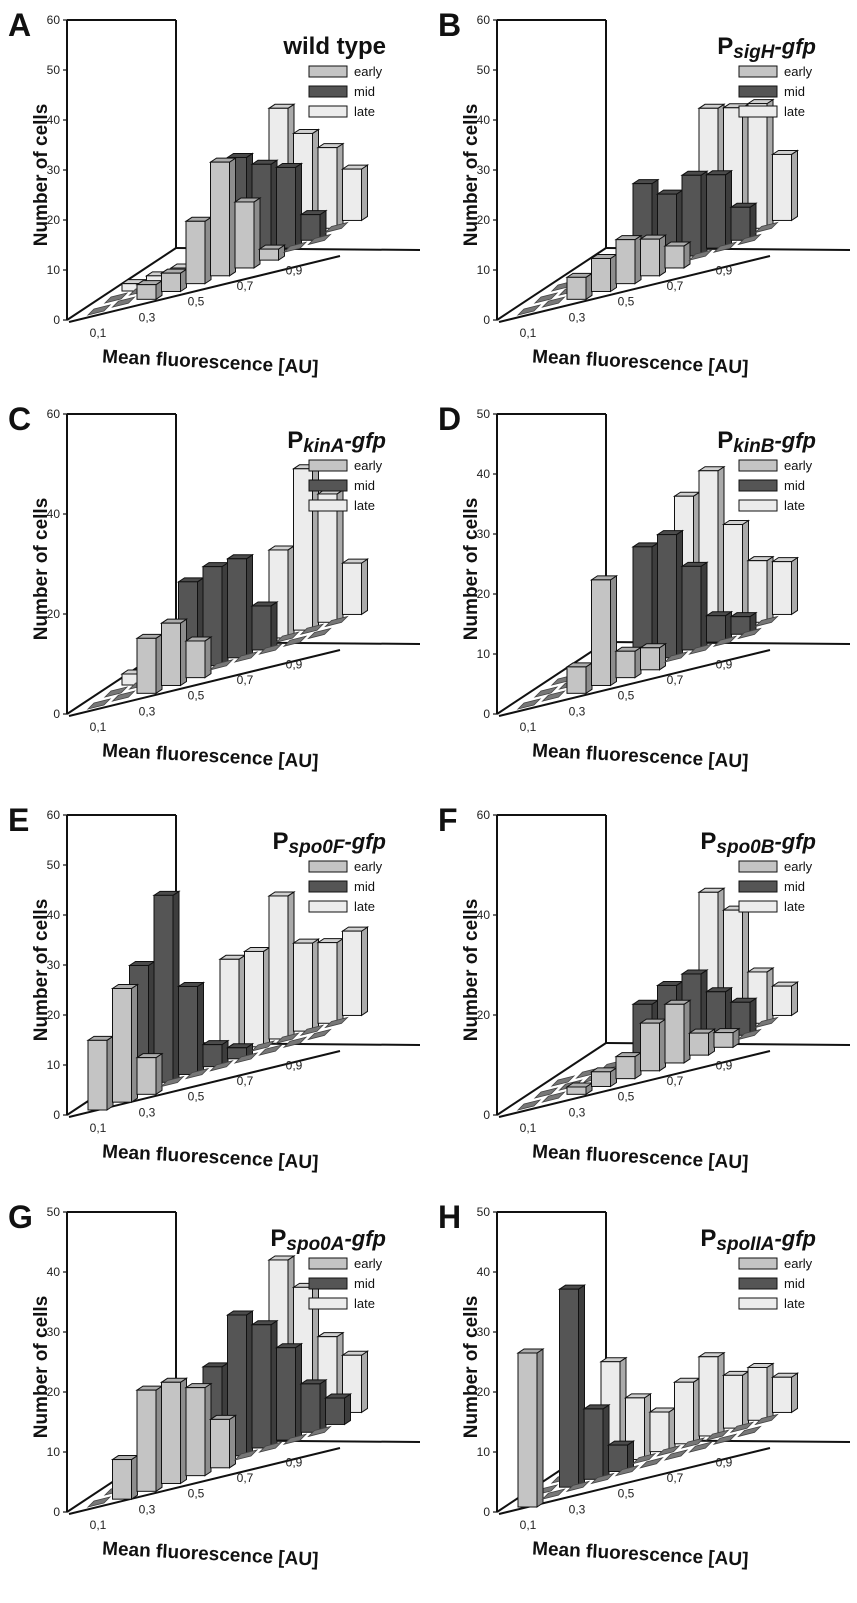 The height and width of the screenshot is (1603, 857). What do you see at coordinates (19, 419) in the screenshot?
I see `panel-letter: C` at bounding box center [19, 419].